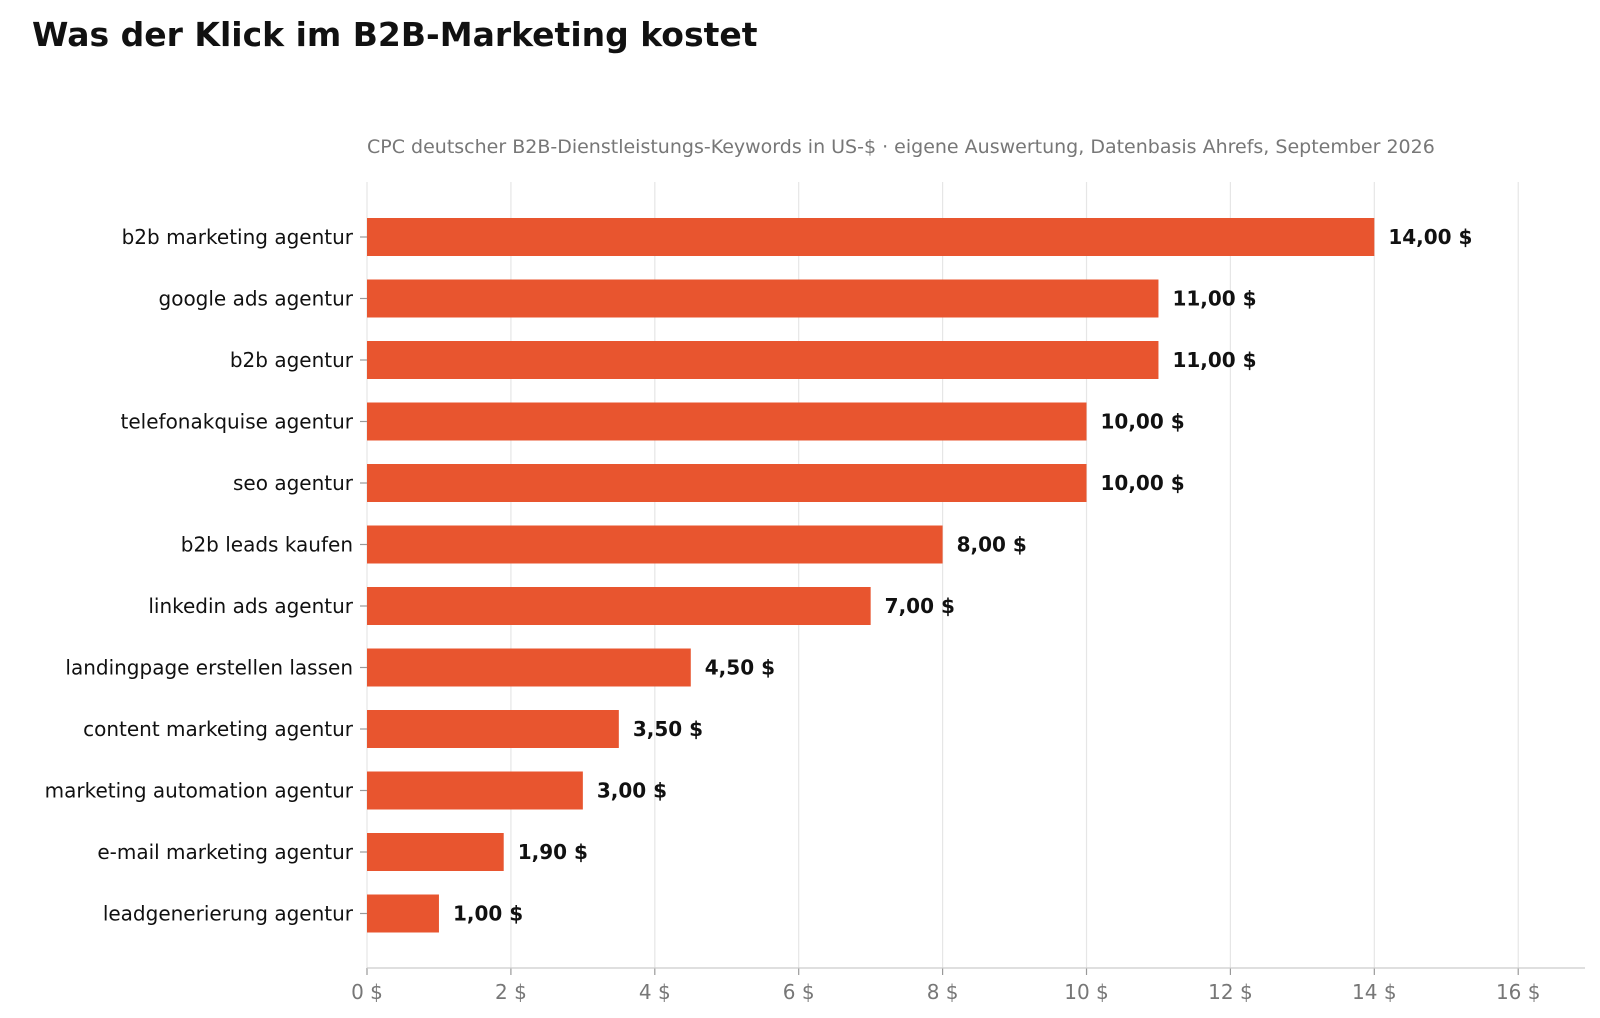 The width and height of the screenshot is (1600, 1018). I want to click on x-axis: 0 $ 2 $ 4 $ 6 $ 8 $ 10 $ 12 $ 14 $ 16 $, so click(968, 985).